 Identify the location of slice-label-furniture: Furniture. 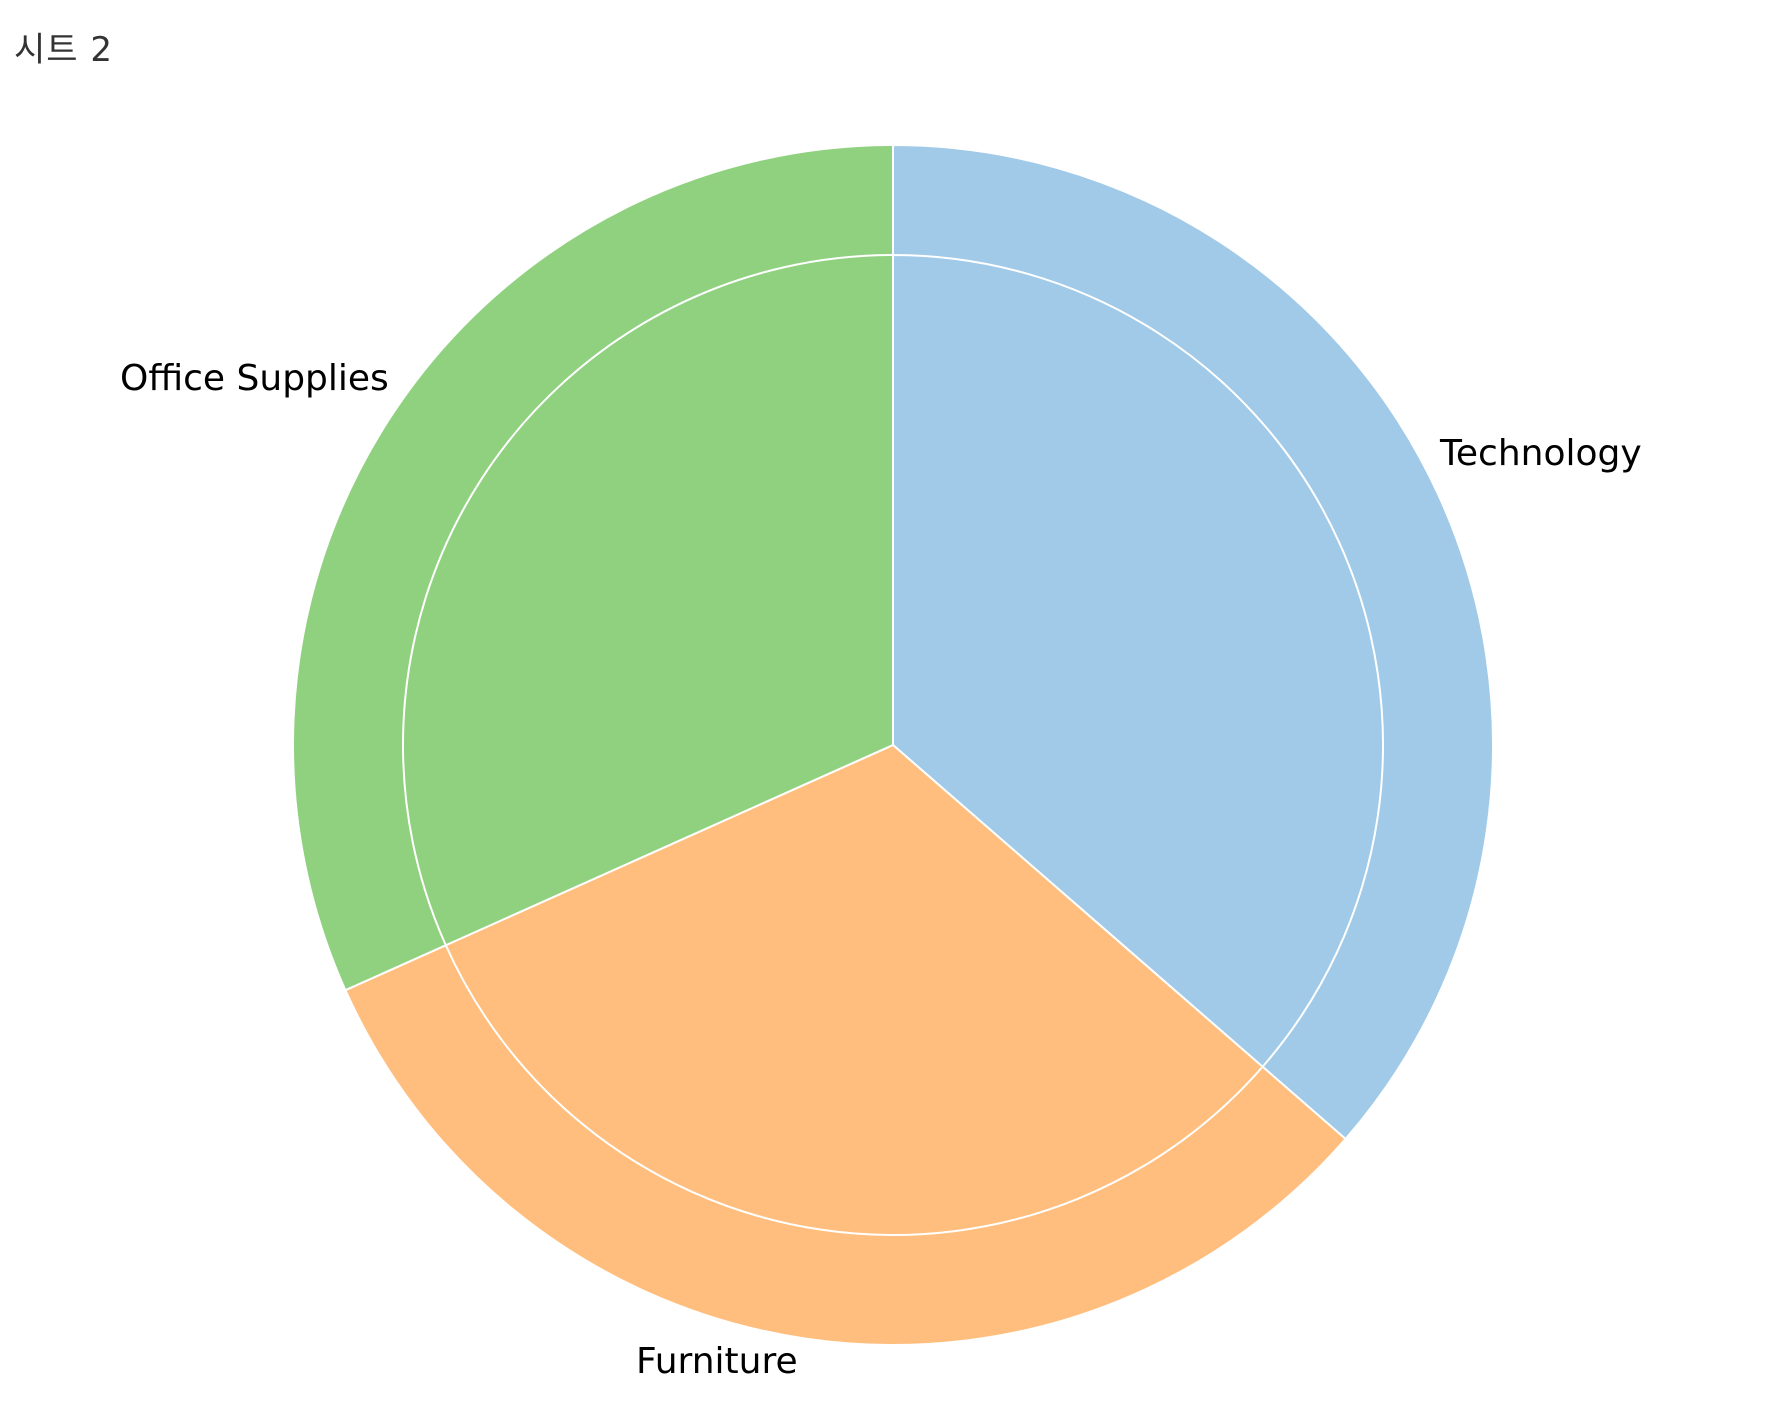
(717, 1361).